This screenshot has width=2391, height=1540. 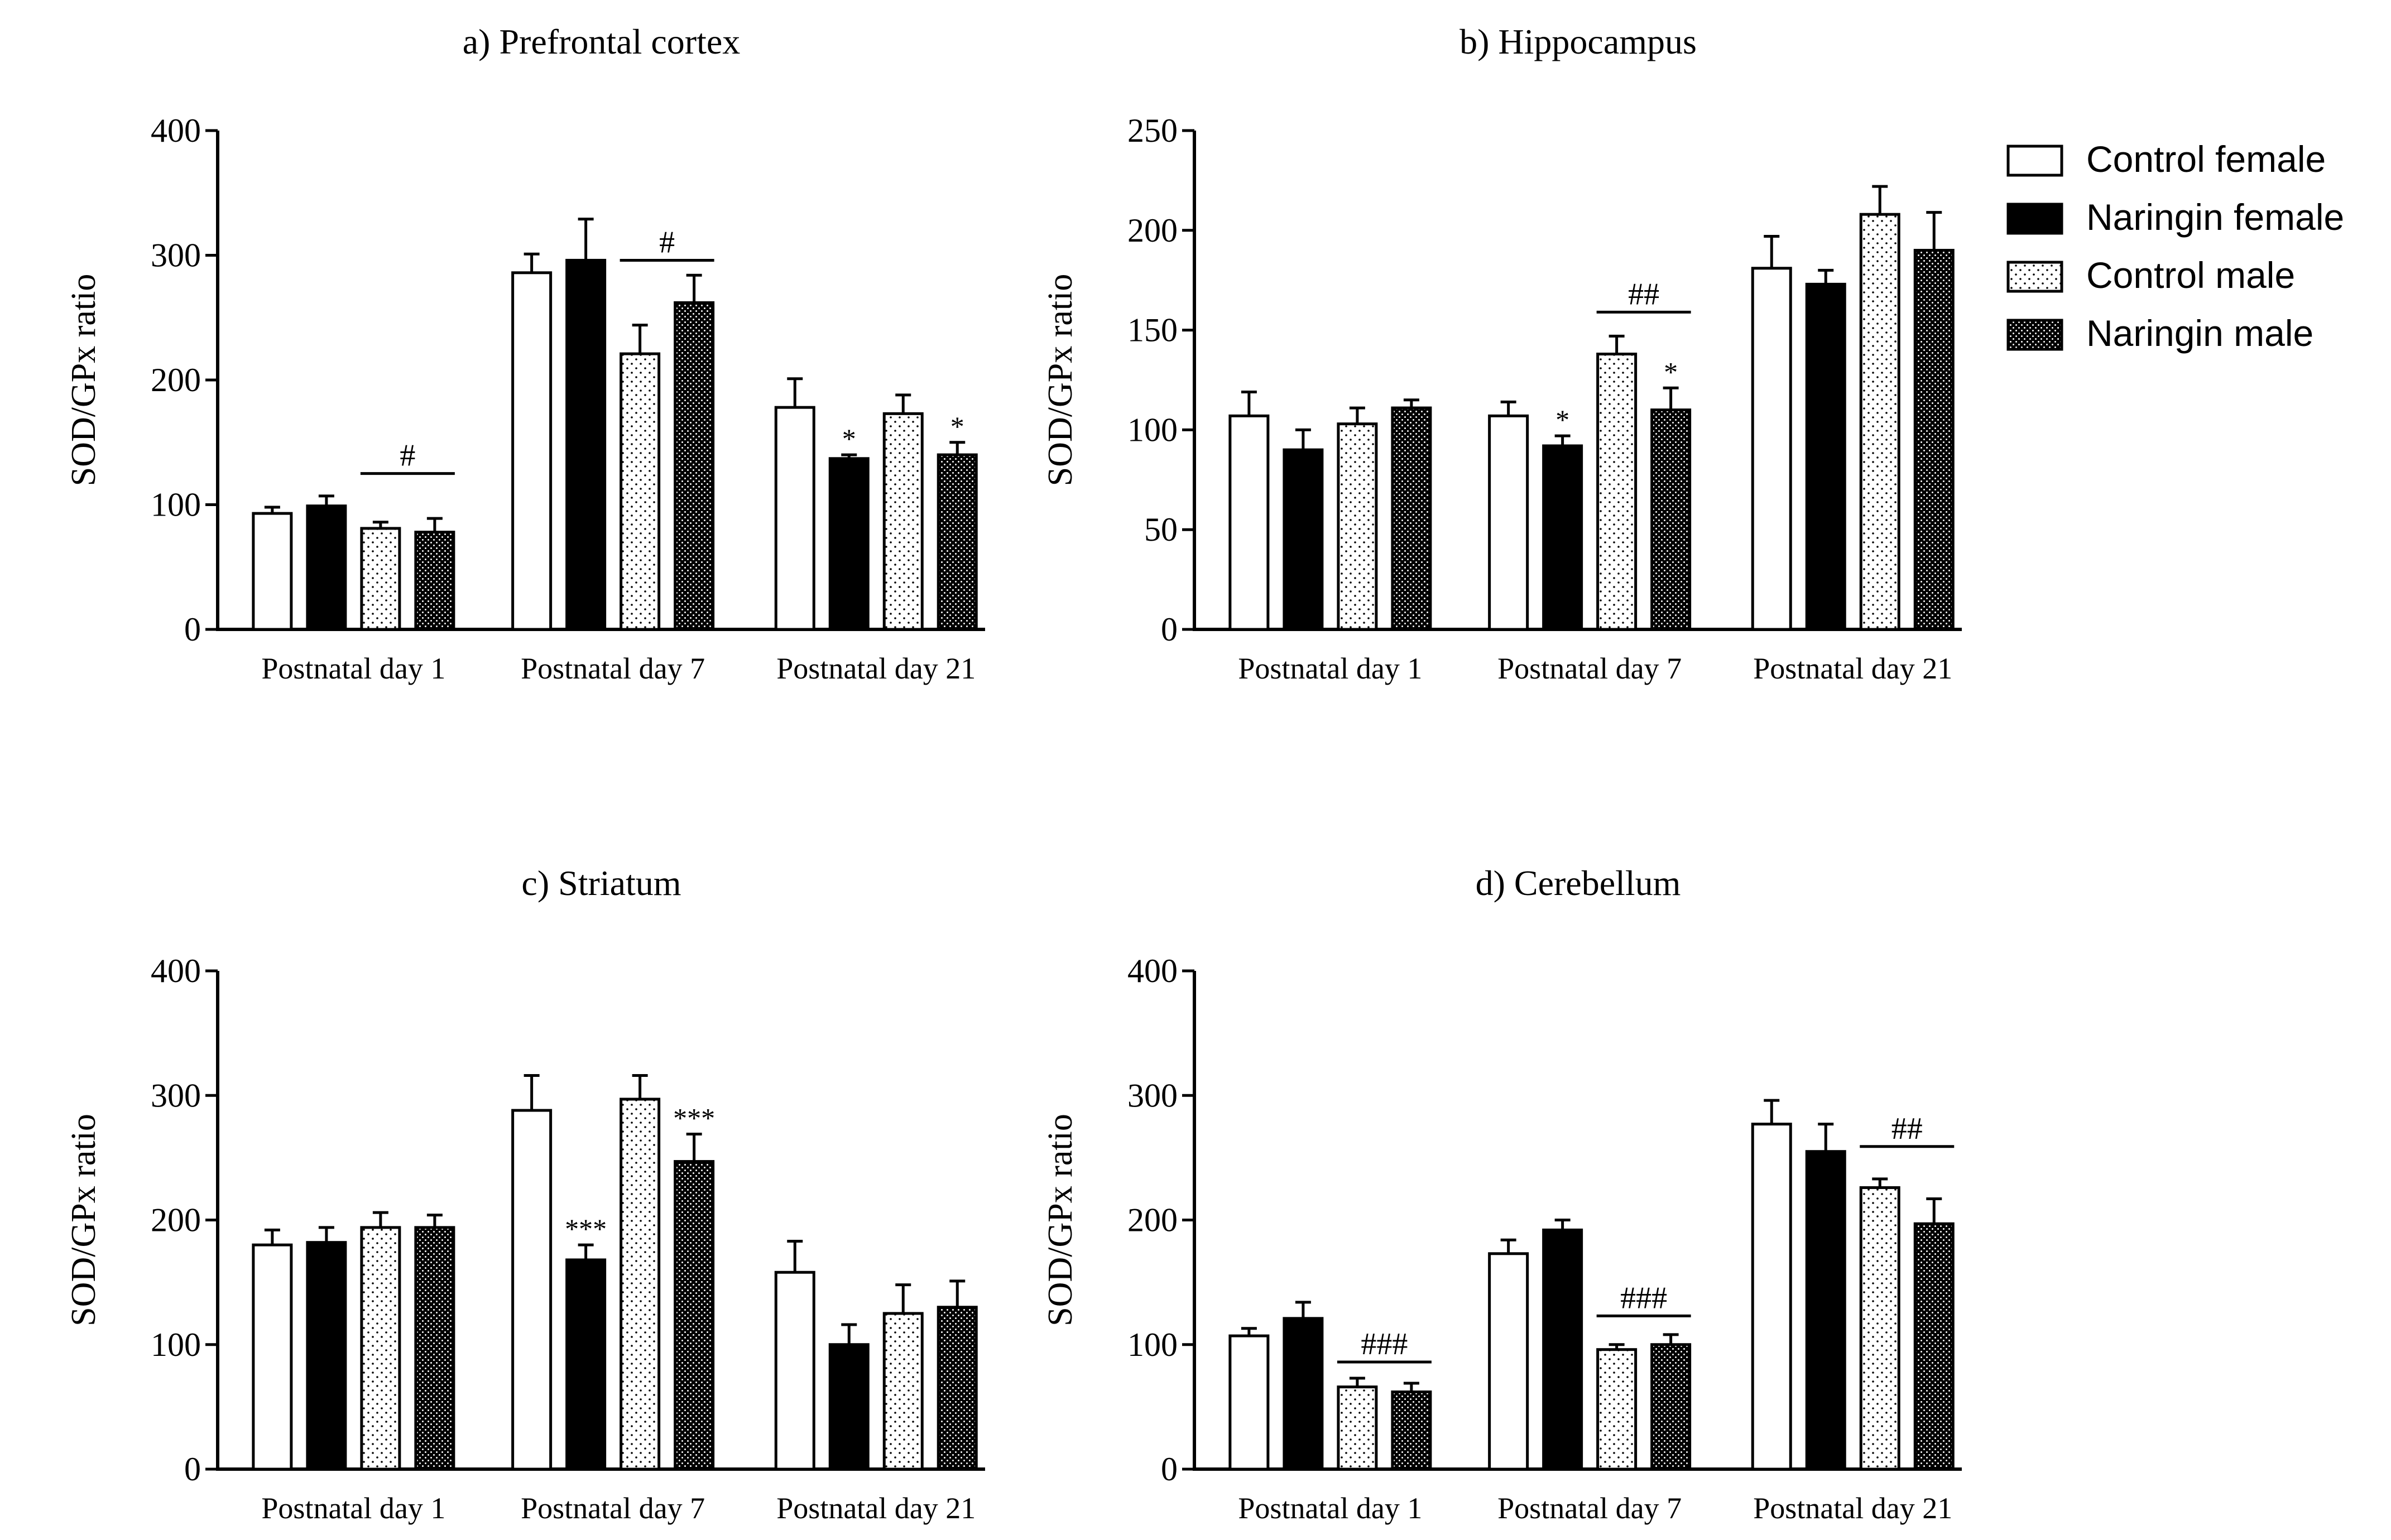 What do you see at coordinates (1579, 883) in the screenshot?
I see `chart-title: d) Cerebellum` at bounding box center [1579, 883].